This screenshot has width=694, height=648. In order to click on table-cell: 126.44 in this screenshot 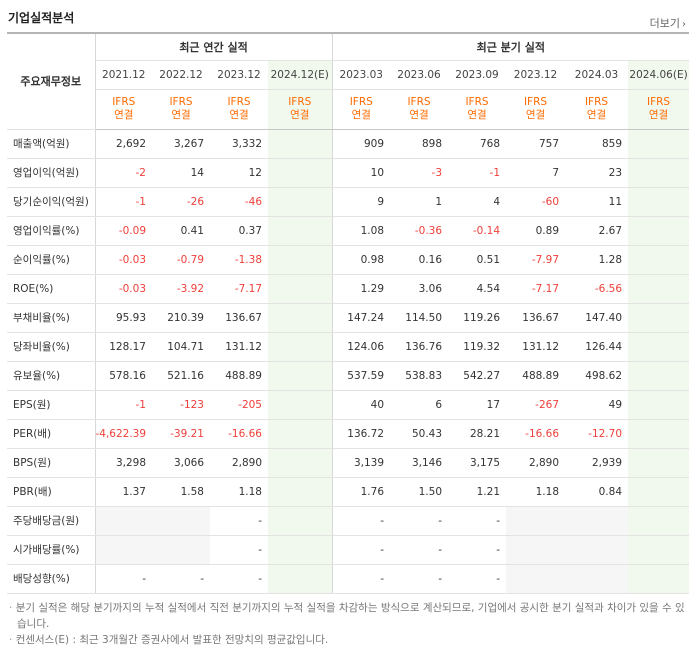, I will do `click(597, 347)`.